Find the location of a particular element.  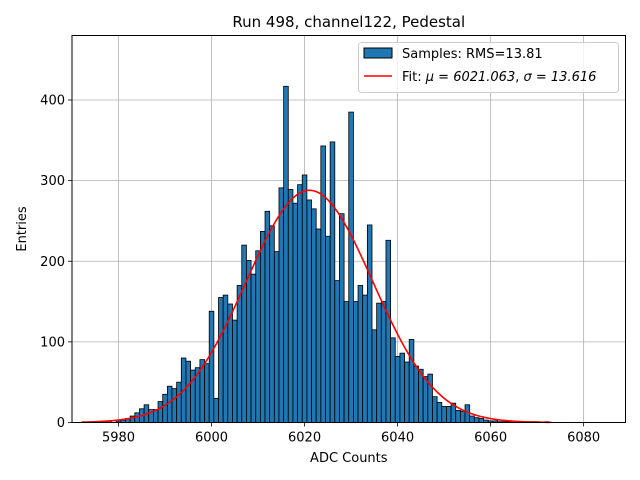

y-tick-label: 200 is located at coordinates (52, 262).